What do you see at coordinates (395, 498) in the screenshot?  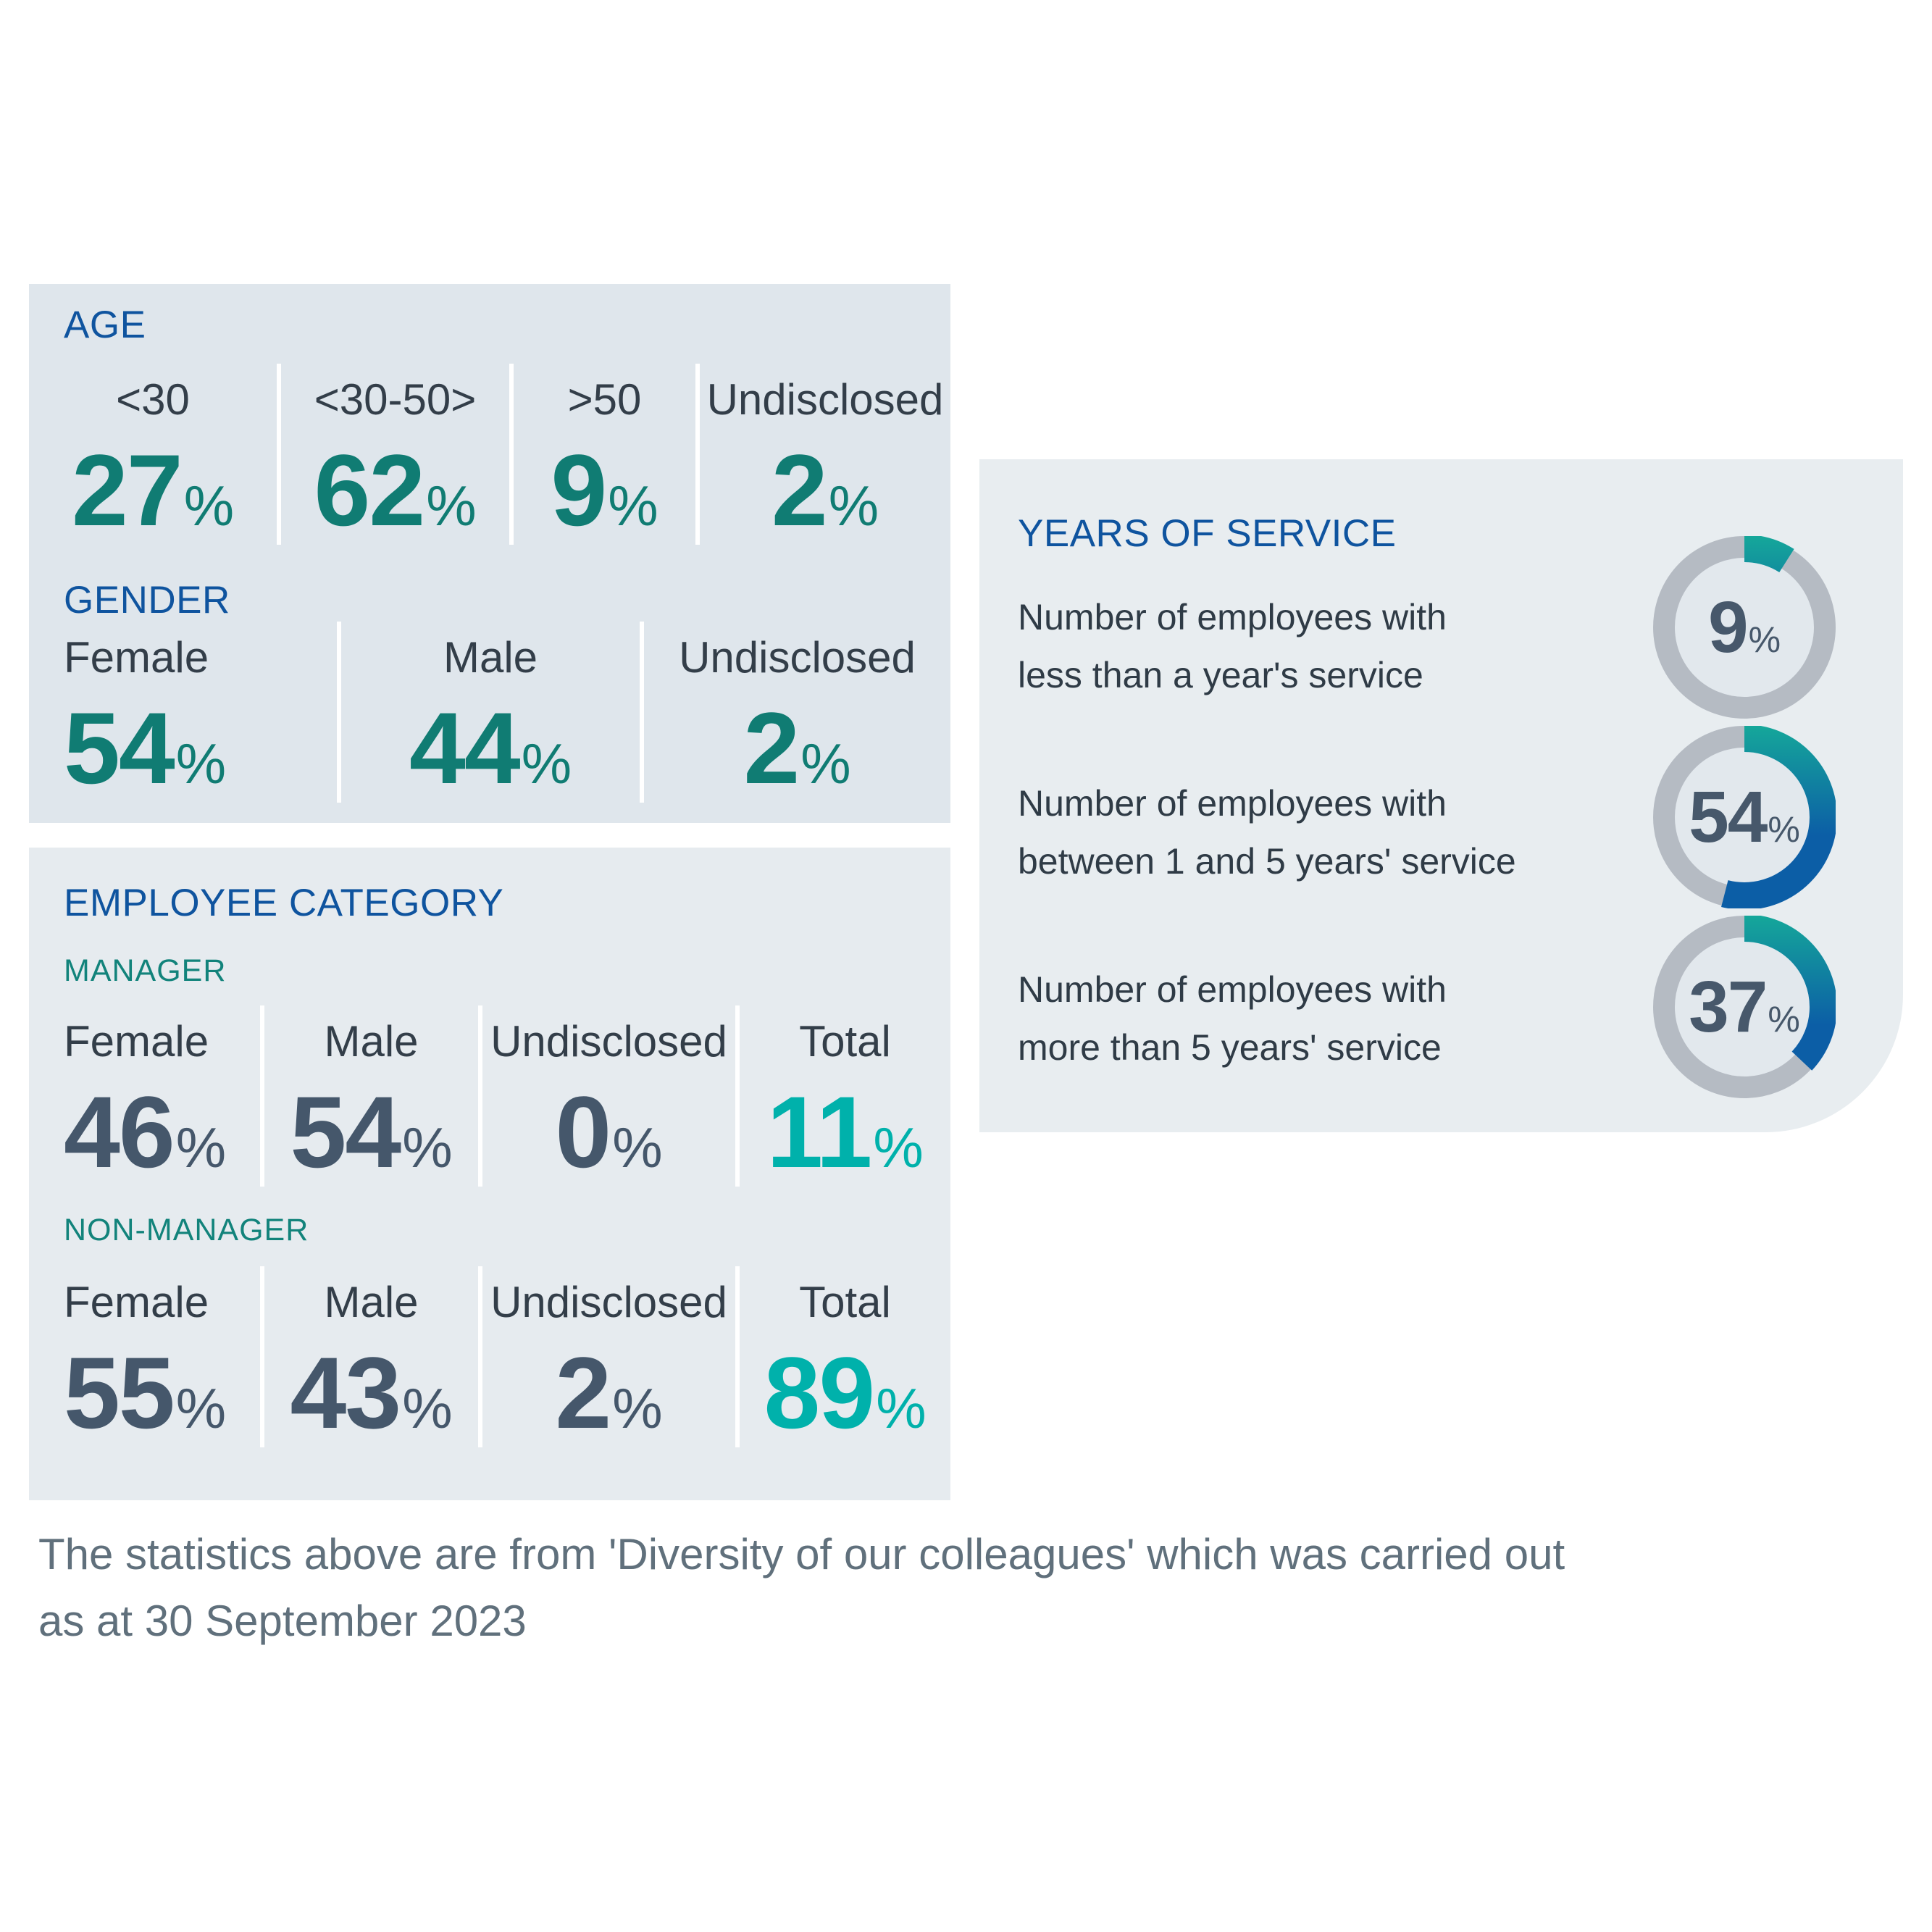 I see `age-value-30to50: 62%` at bounding box center [395, 498].